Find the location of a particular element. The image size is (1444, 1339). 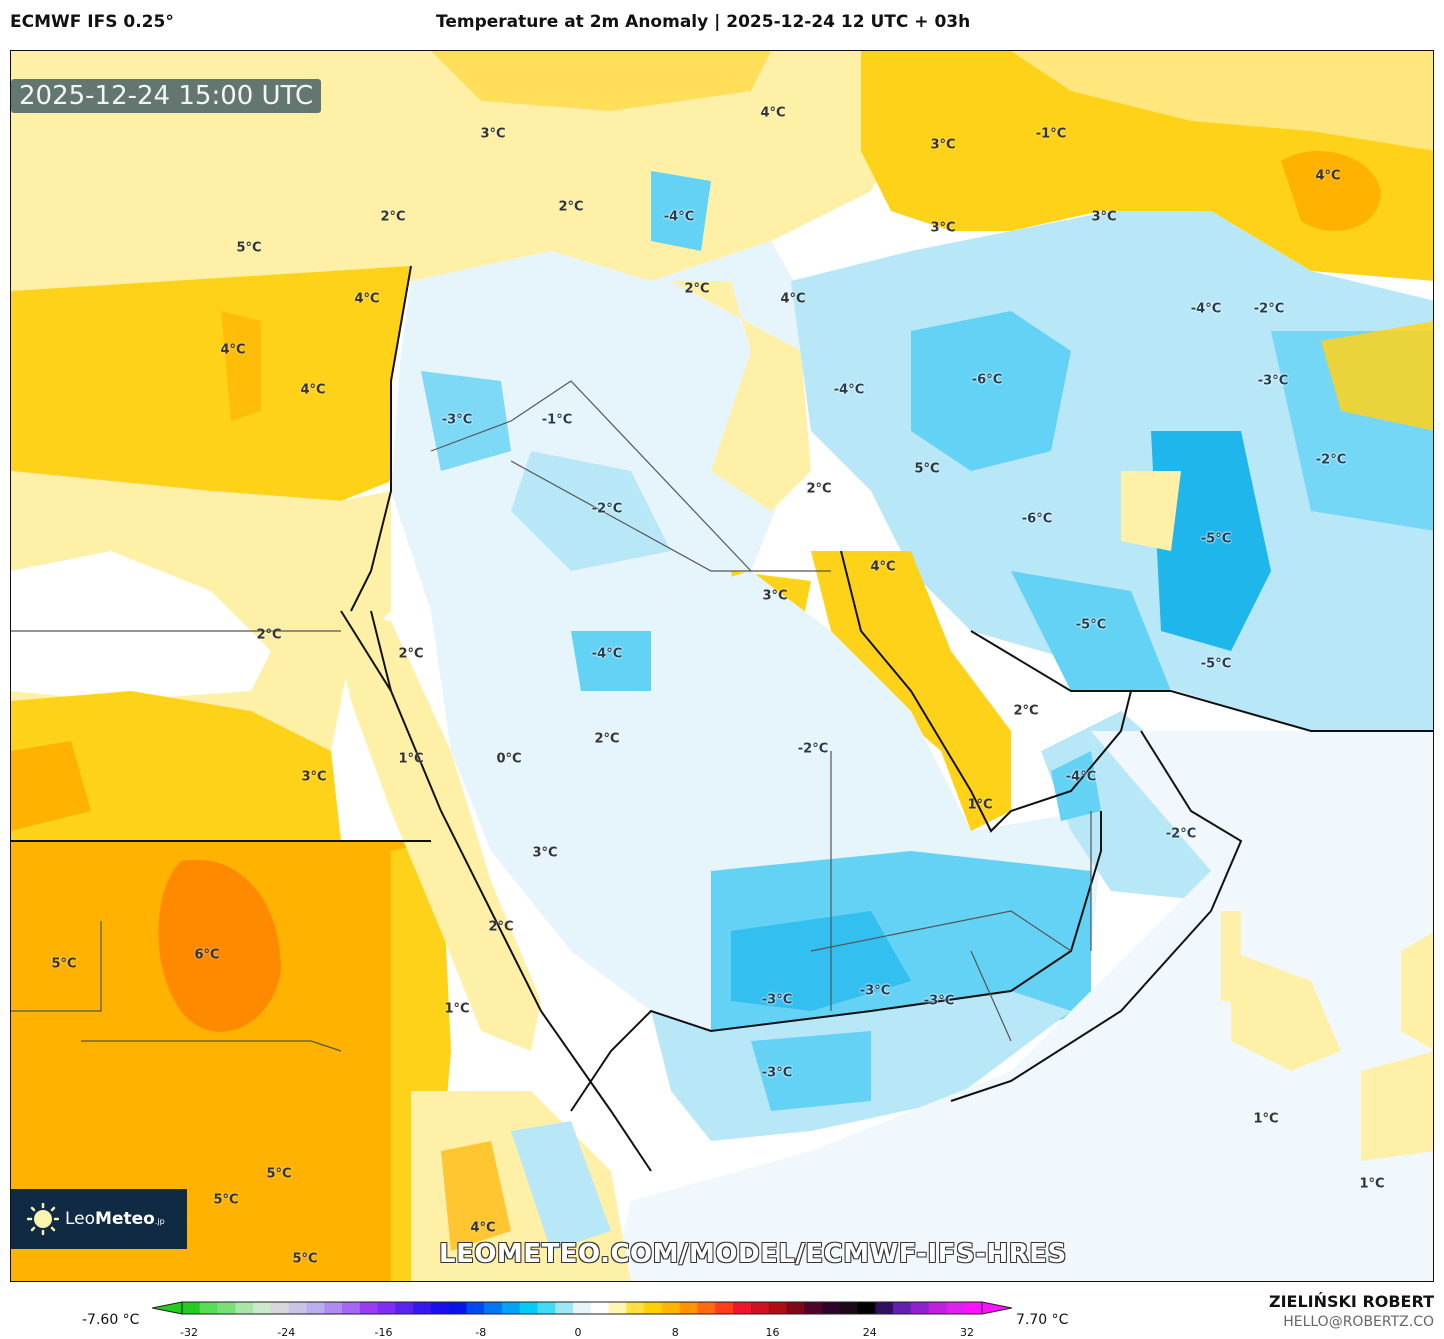

temperature-label: 0°C is located at coordinates (509, 759).